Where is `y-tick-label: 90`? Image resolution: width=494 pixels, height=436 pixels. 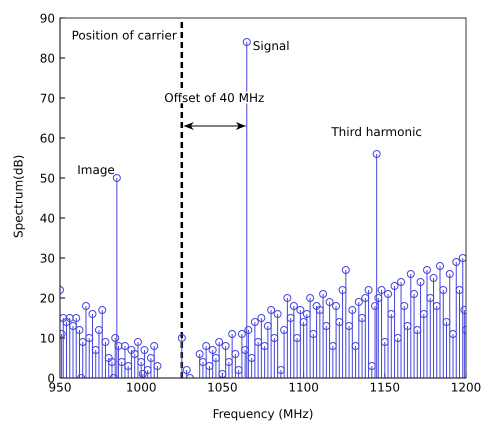 y-tick-label: 90 is located at coordinates (47, 18).